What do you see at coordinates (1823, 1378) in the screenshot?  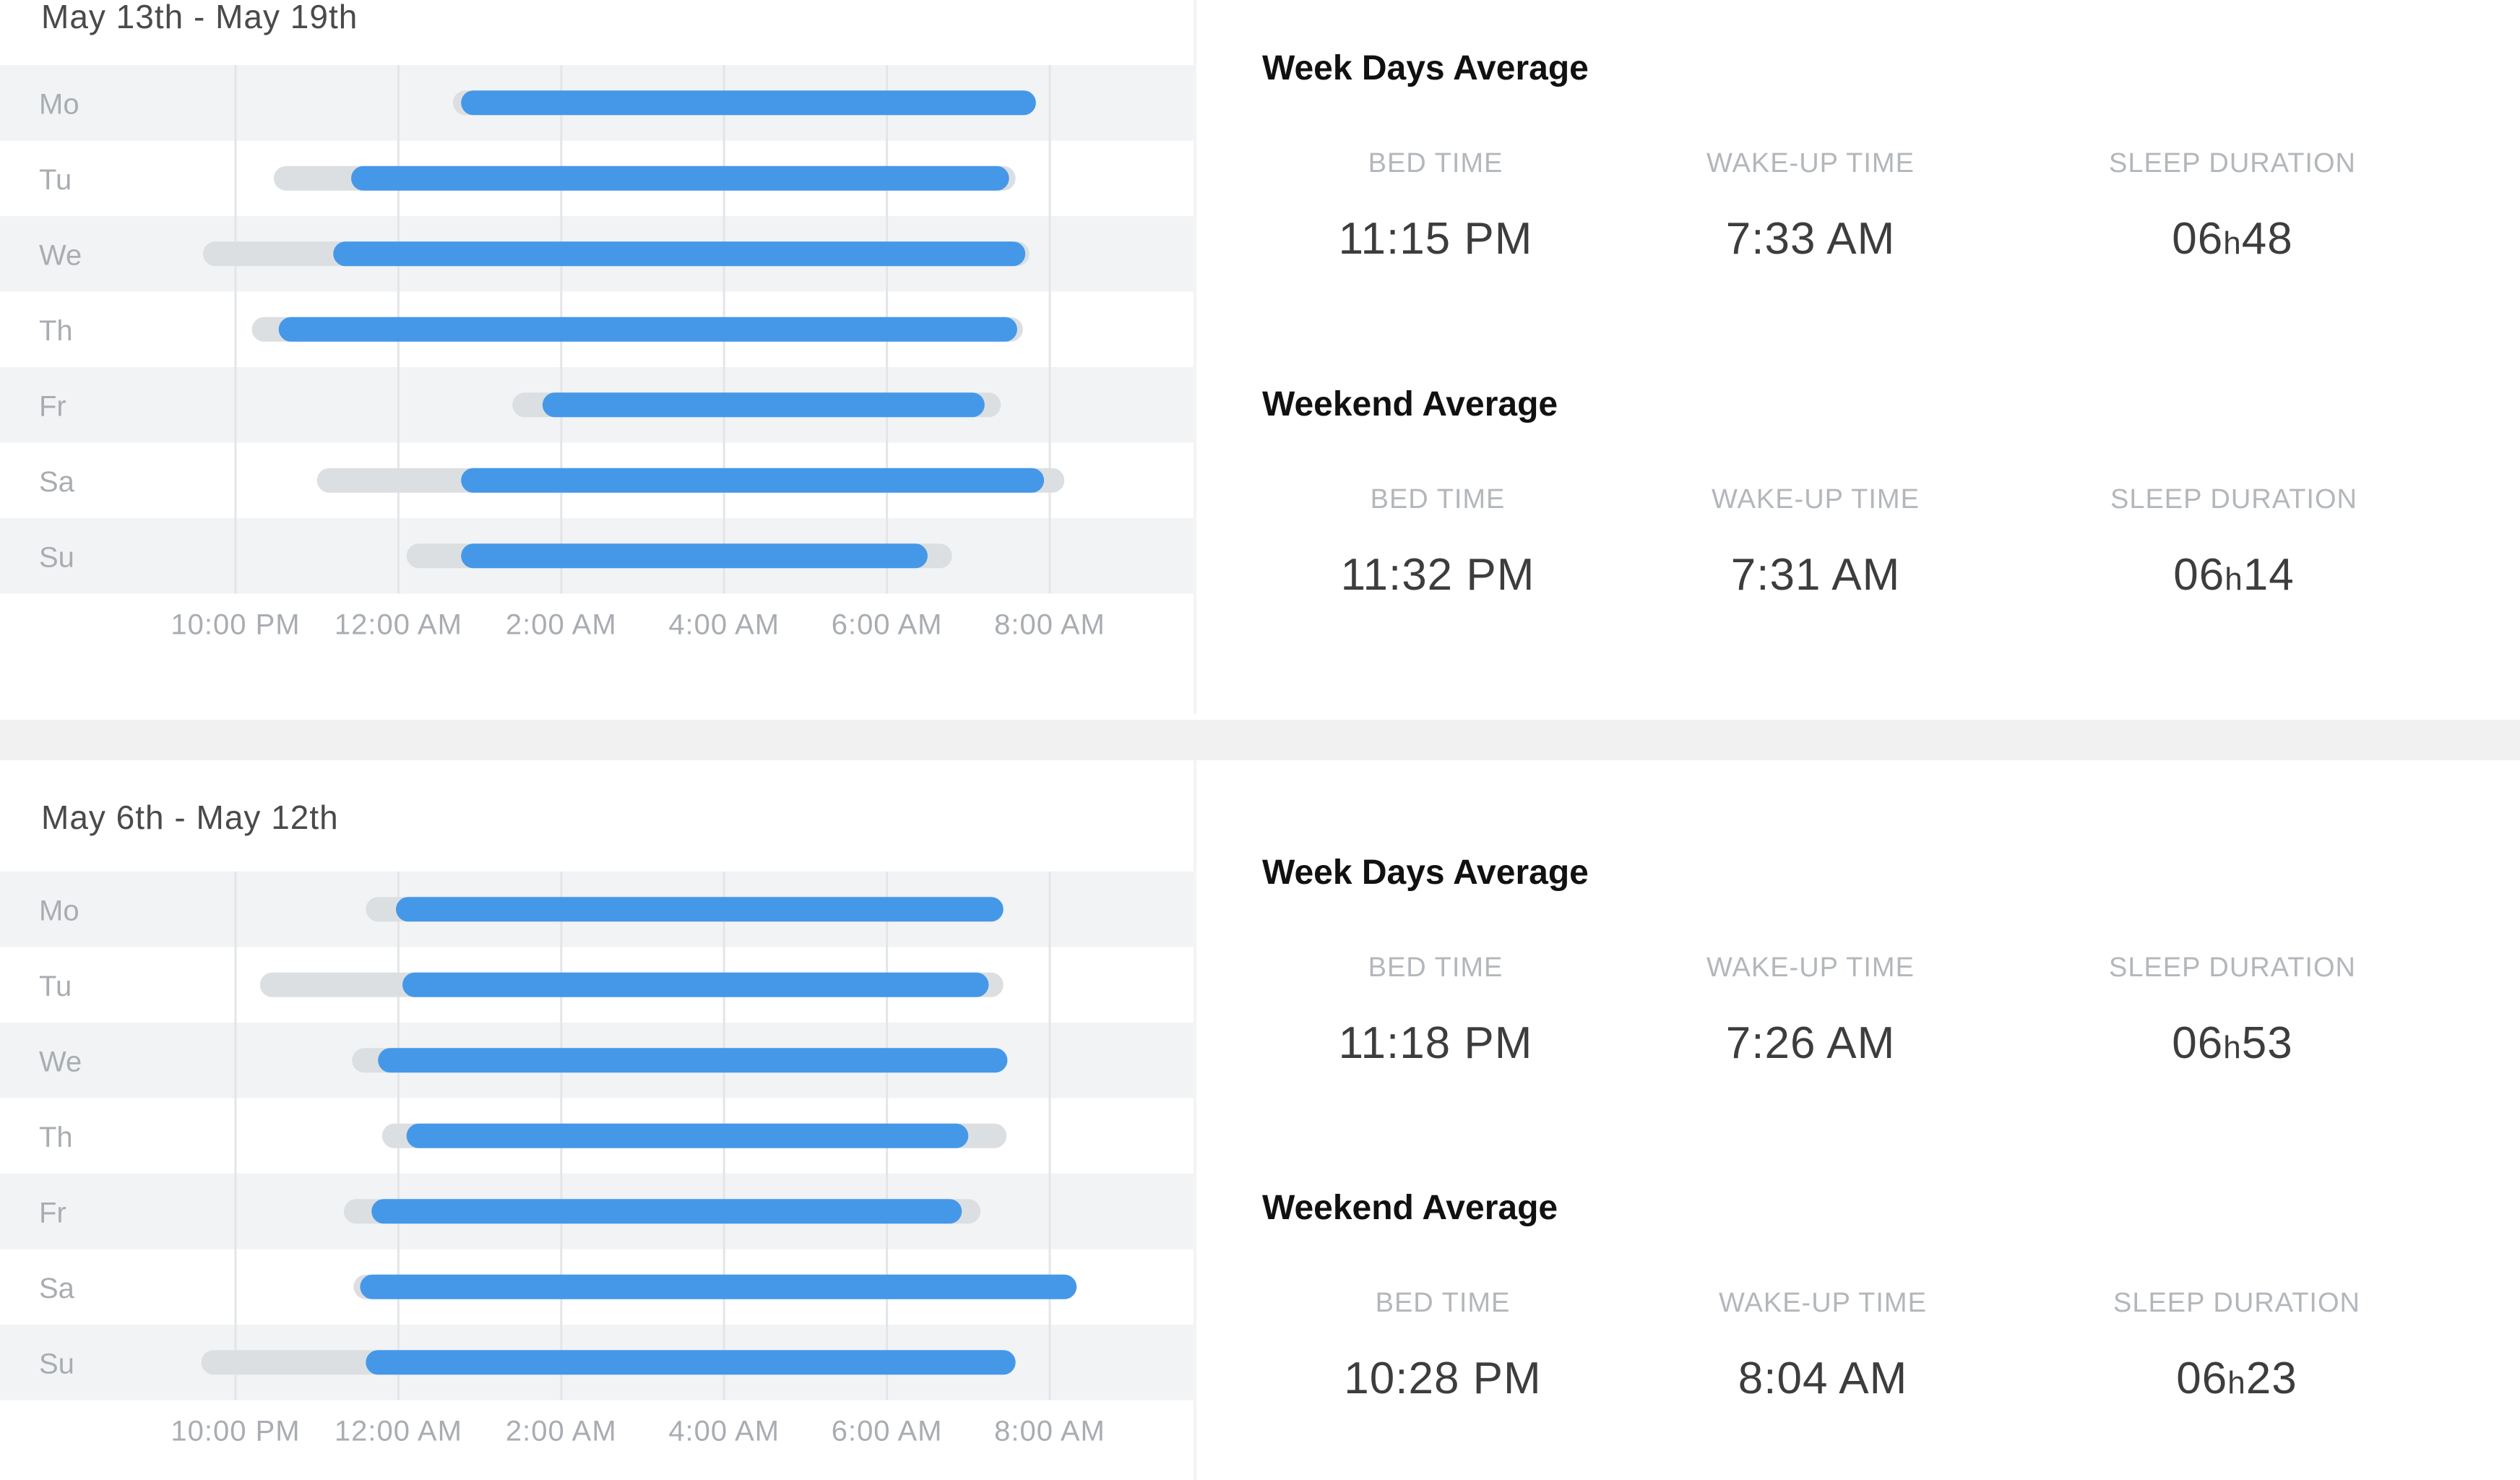 I see `wake-up-time-value: 8:04 AM` at bounding box center [1823, 1378].